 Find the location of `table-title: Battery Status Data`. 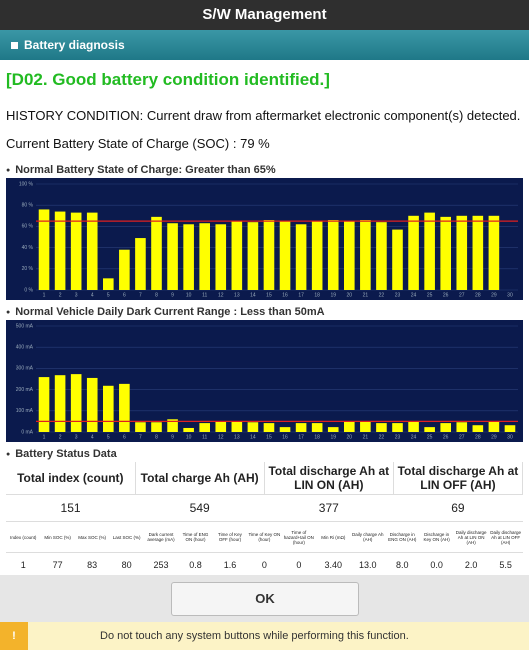

table-title: Battery Status Data is located at coordinates (61, 454).